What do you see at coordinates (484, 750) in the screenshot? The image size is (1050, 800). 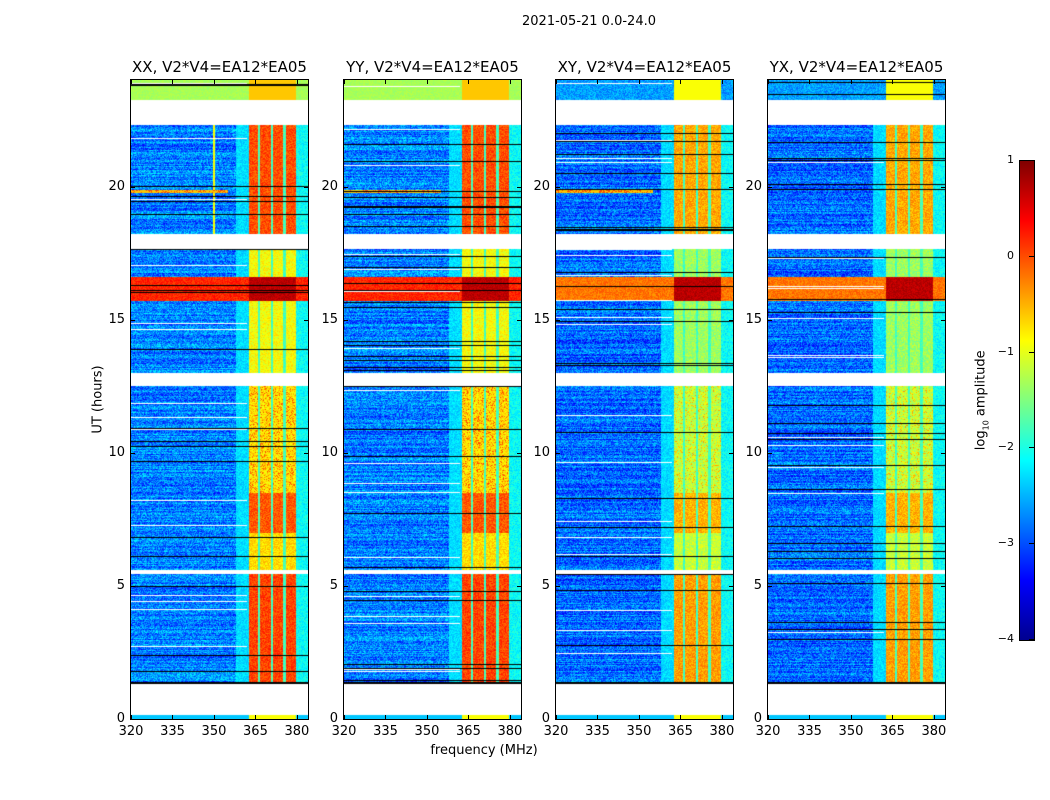 I see `x-axis-label: frequency (MHz)` at bounding box center [484, 750].